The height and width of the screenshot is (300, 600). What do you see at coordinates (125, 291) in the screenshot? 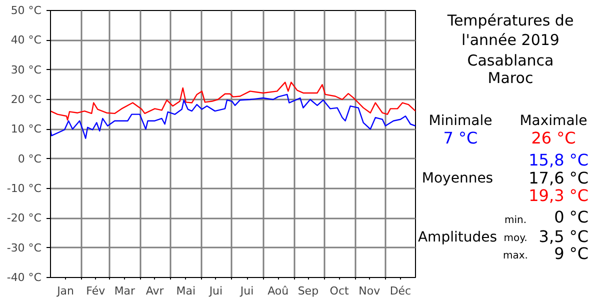
I see `x-tick-label: Mar` at bounding box center [125, 291].